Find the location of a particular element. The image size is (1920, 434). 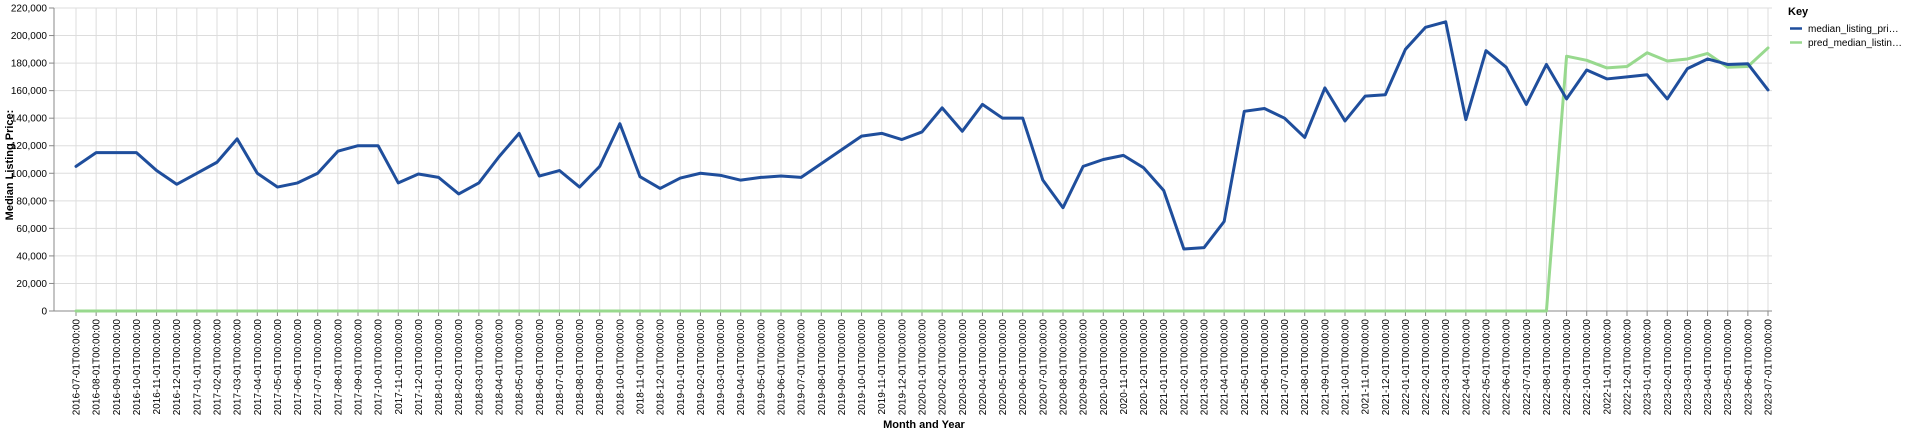

x-tick-label: 2019-06-01T00:00:00 is located at coordinates (782, 367).